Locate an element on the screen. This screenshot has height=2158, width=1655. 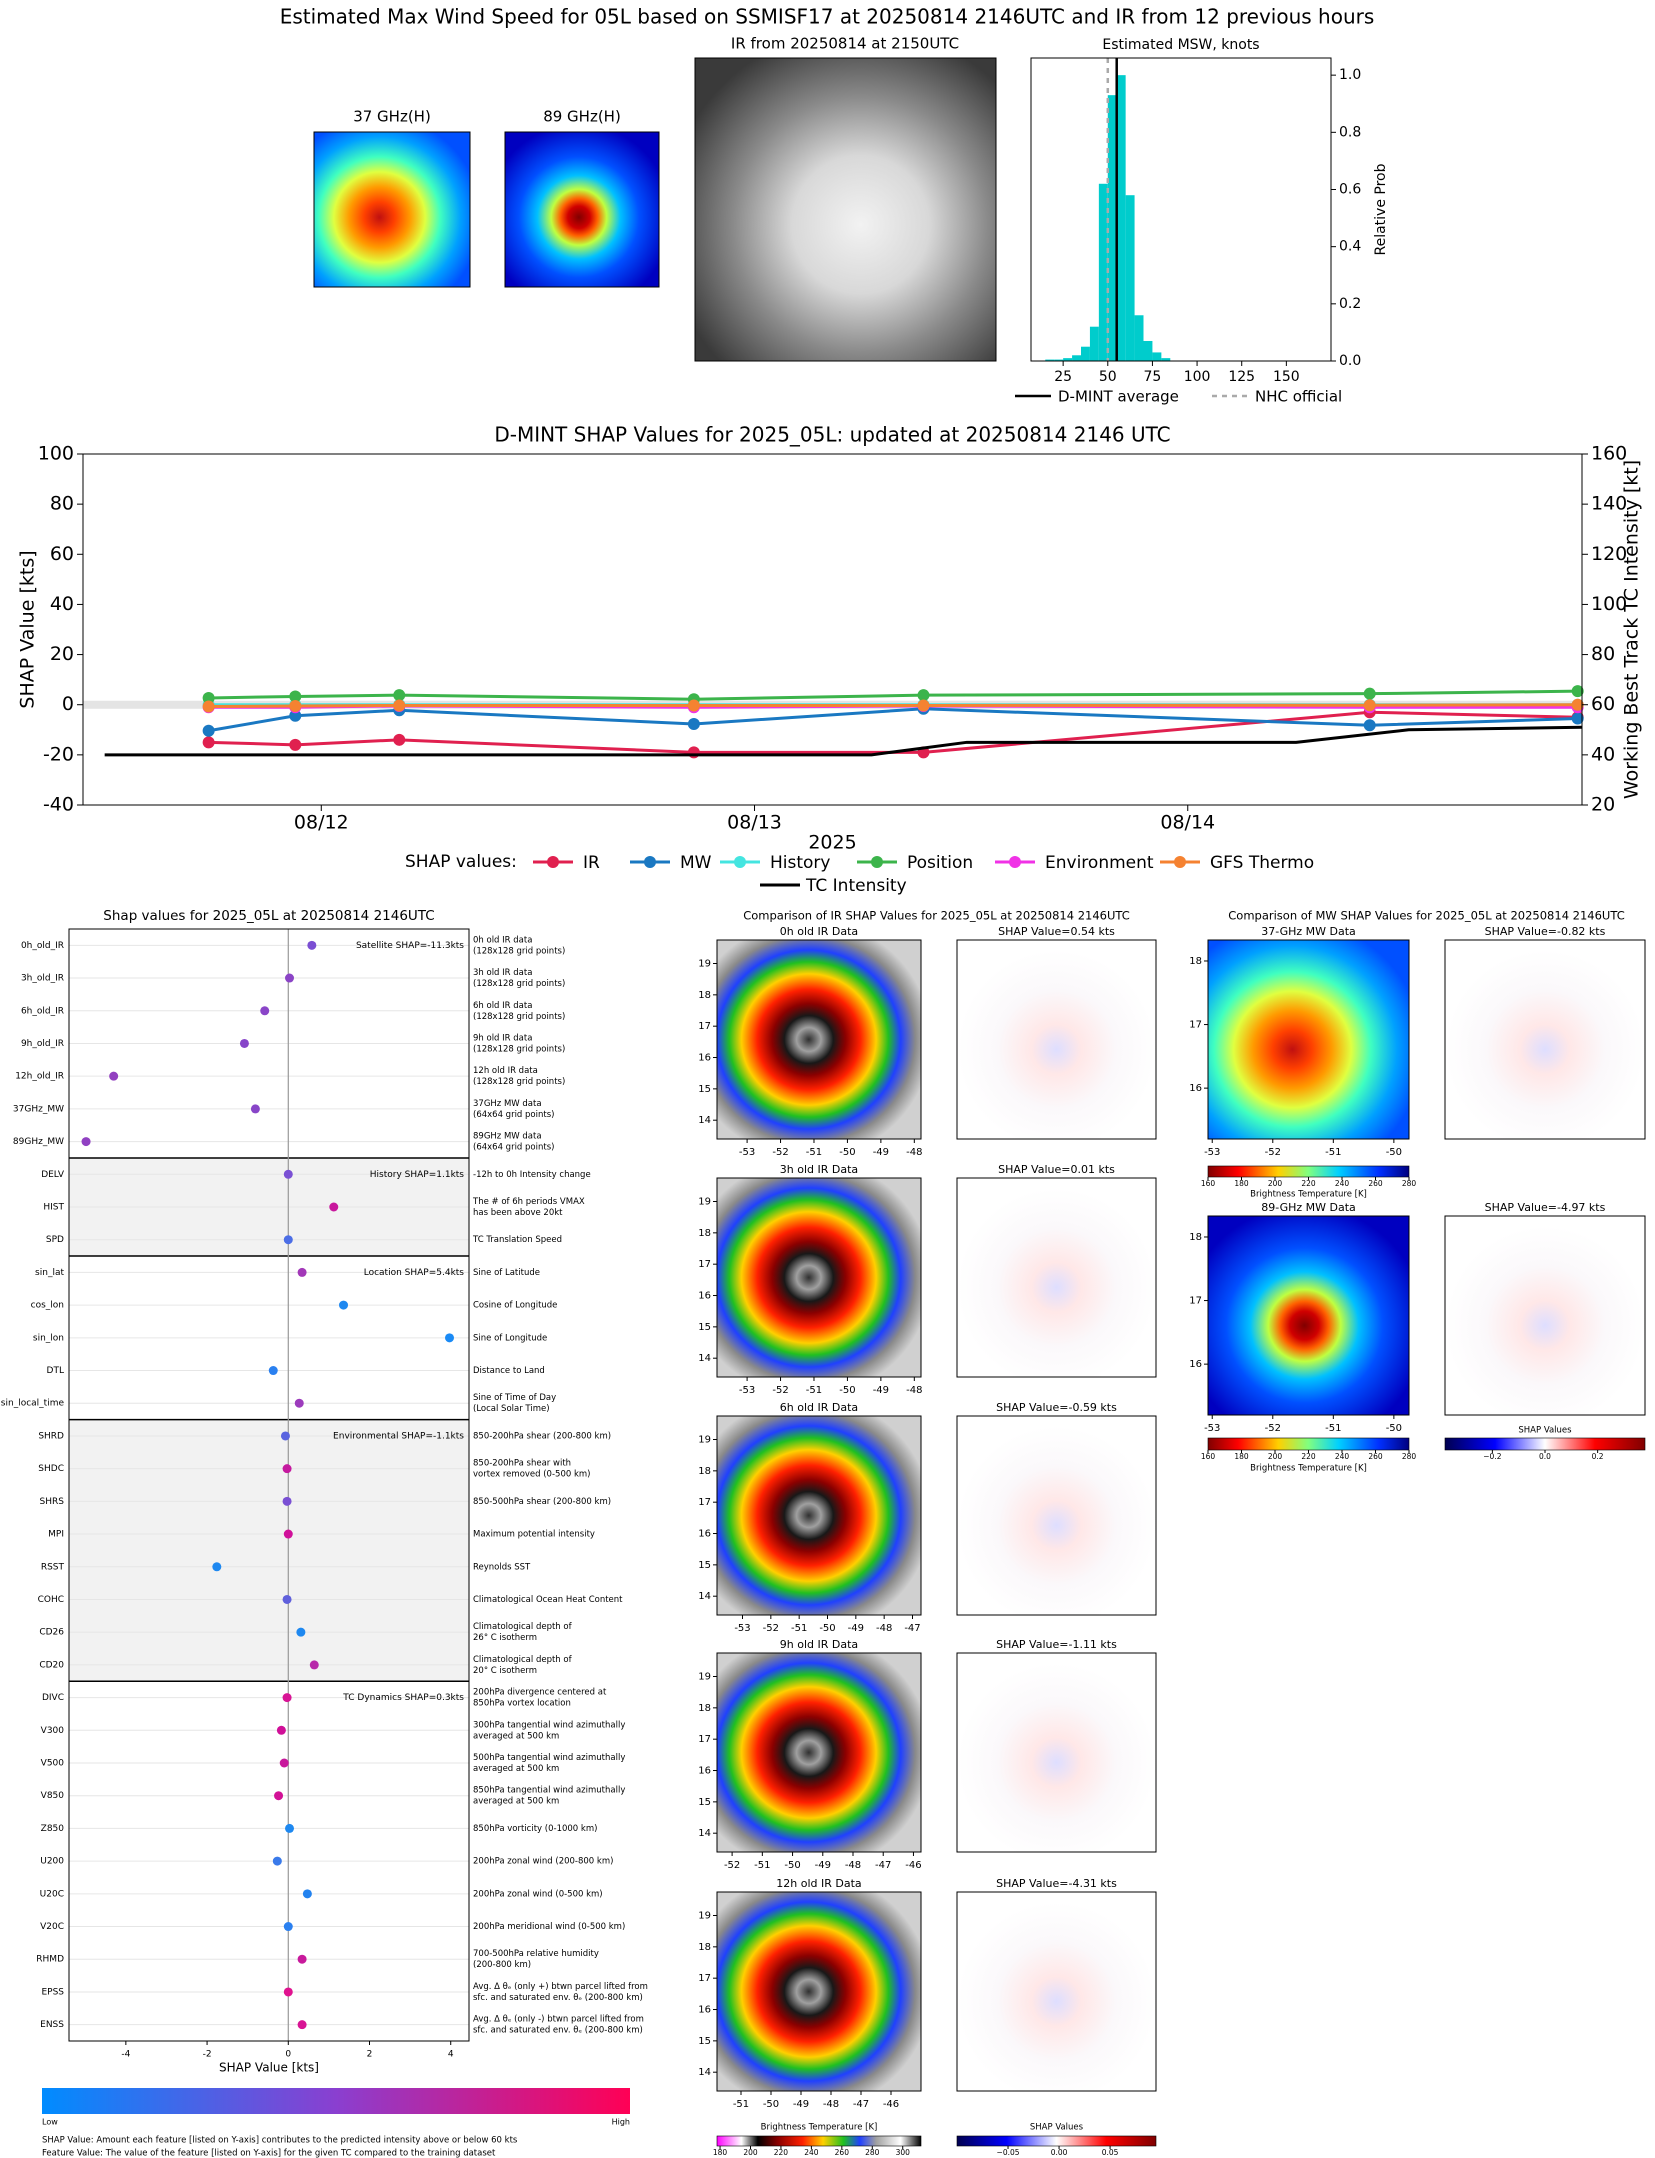
feature-description: averaged at 500 km is located at coordinates (516, 1736).